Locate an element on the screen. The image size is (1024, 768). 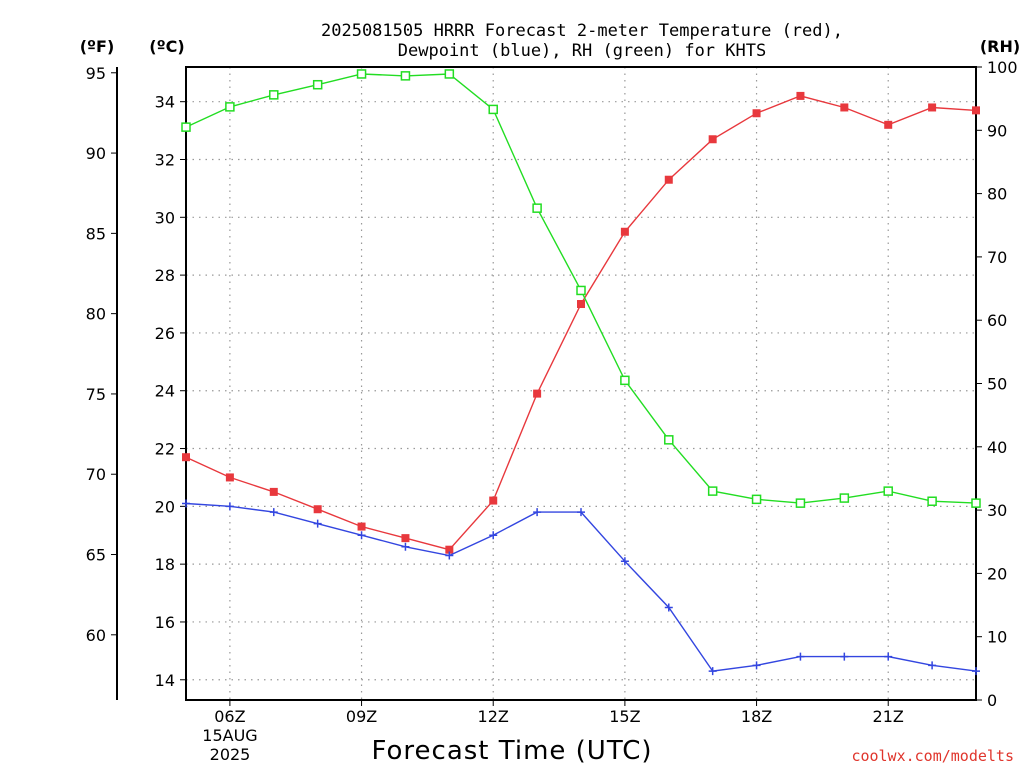
x-tick-label: 15Z is located at coordinates (624, 716).